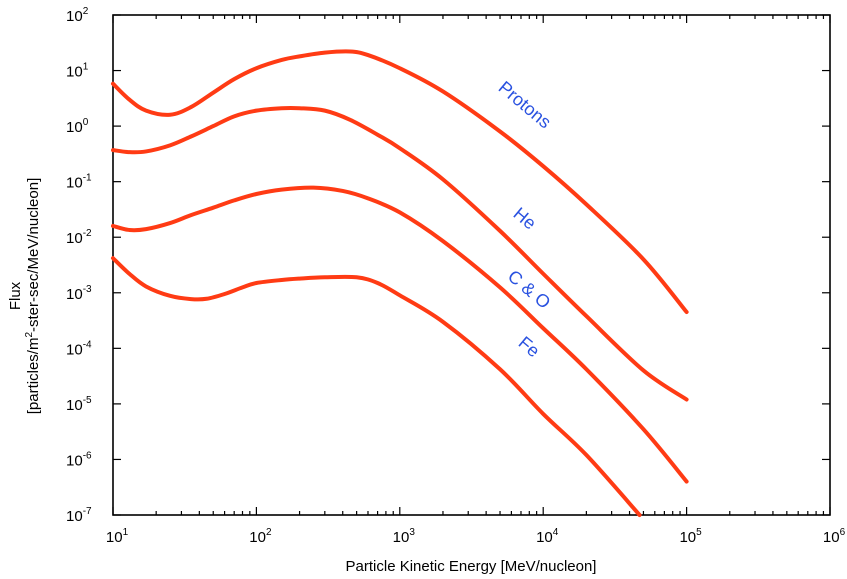  I want to click on y-tick-label: 10⁻³, so click(79, 293).